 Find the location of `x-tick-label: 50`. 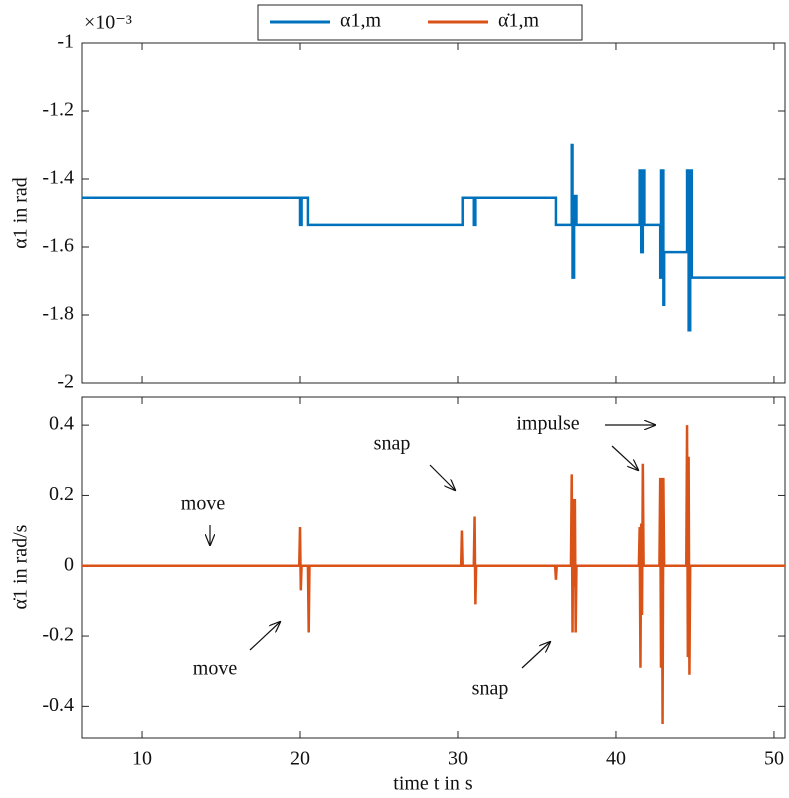

x-tick-label: 50 is located at coordinates (774, 759).